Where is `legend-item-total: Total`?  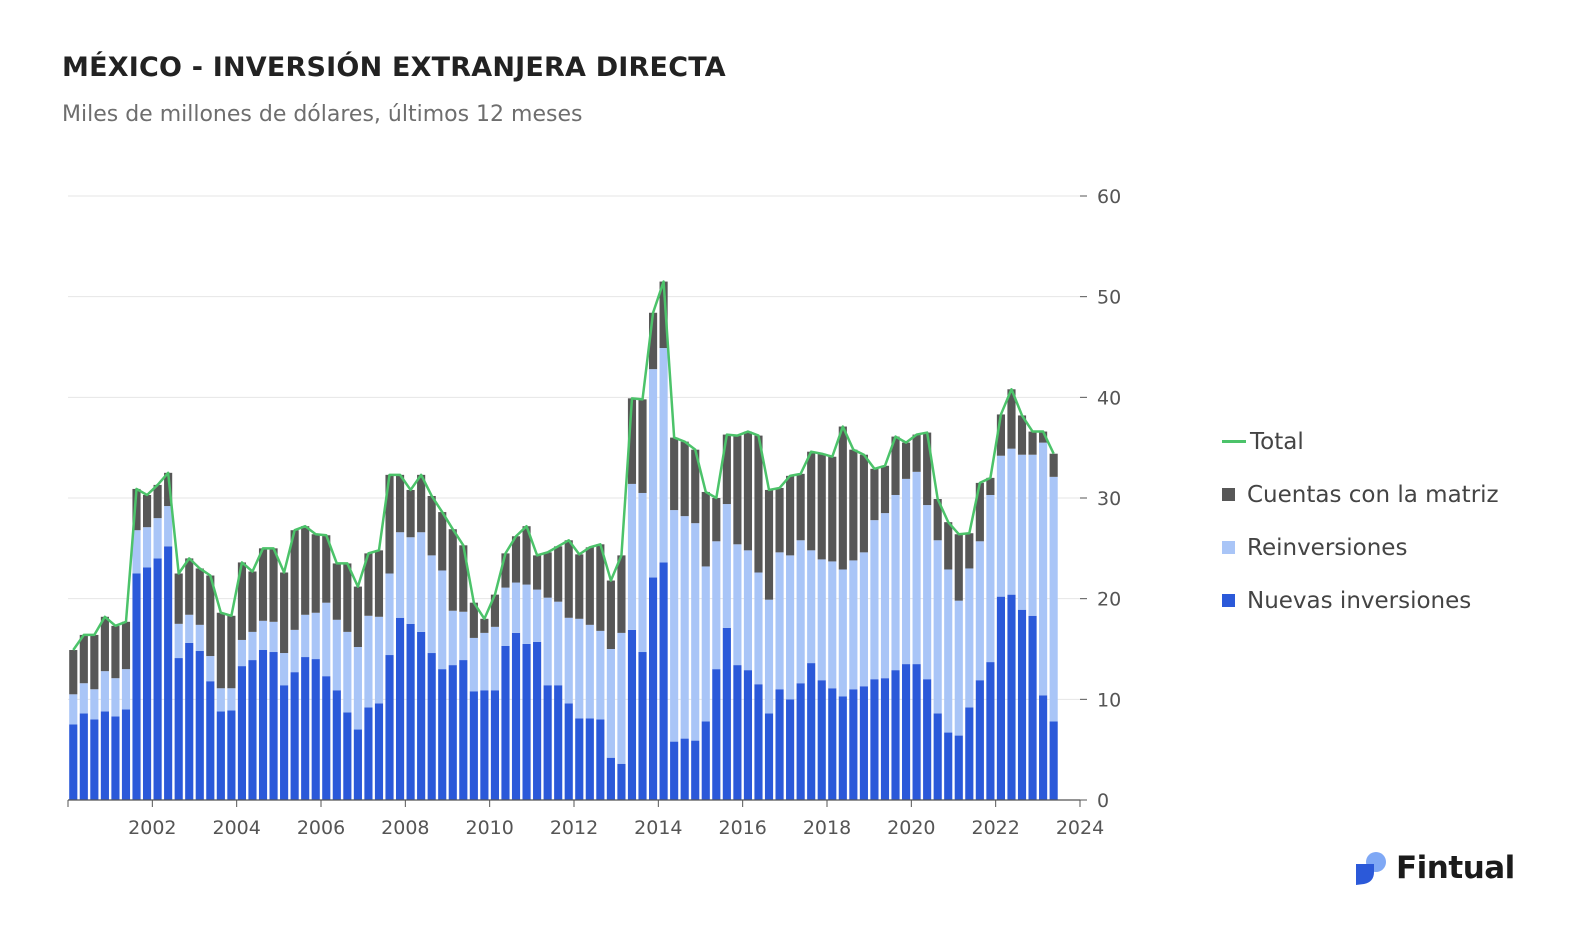 legend-item-total: Total is located at coordinates (1360, 441).